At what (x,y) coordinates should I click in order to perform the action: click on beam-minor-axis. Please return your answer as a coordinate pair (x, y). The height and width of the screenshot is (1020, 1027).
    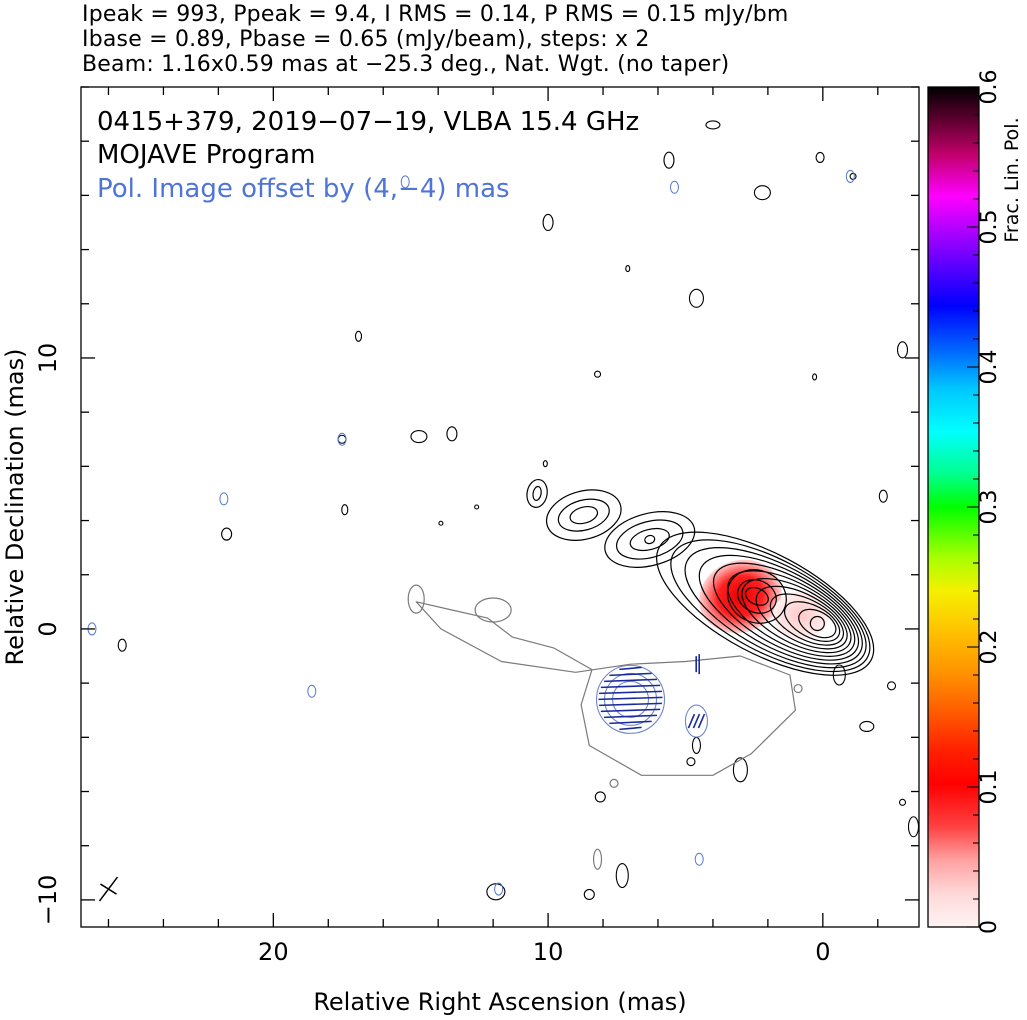
    Looking at the image, I should click on (108, 889).